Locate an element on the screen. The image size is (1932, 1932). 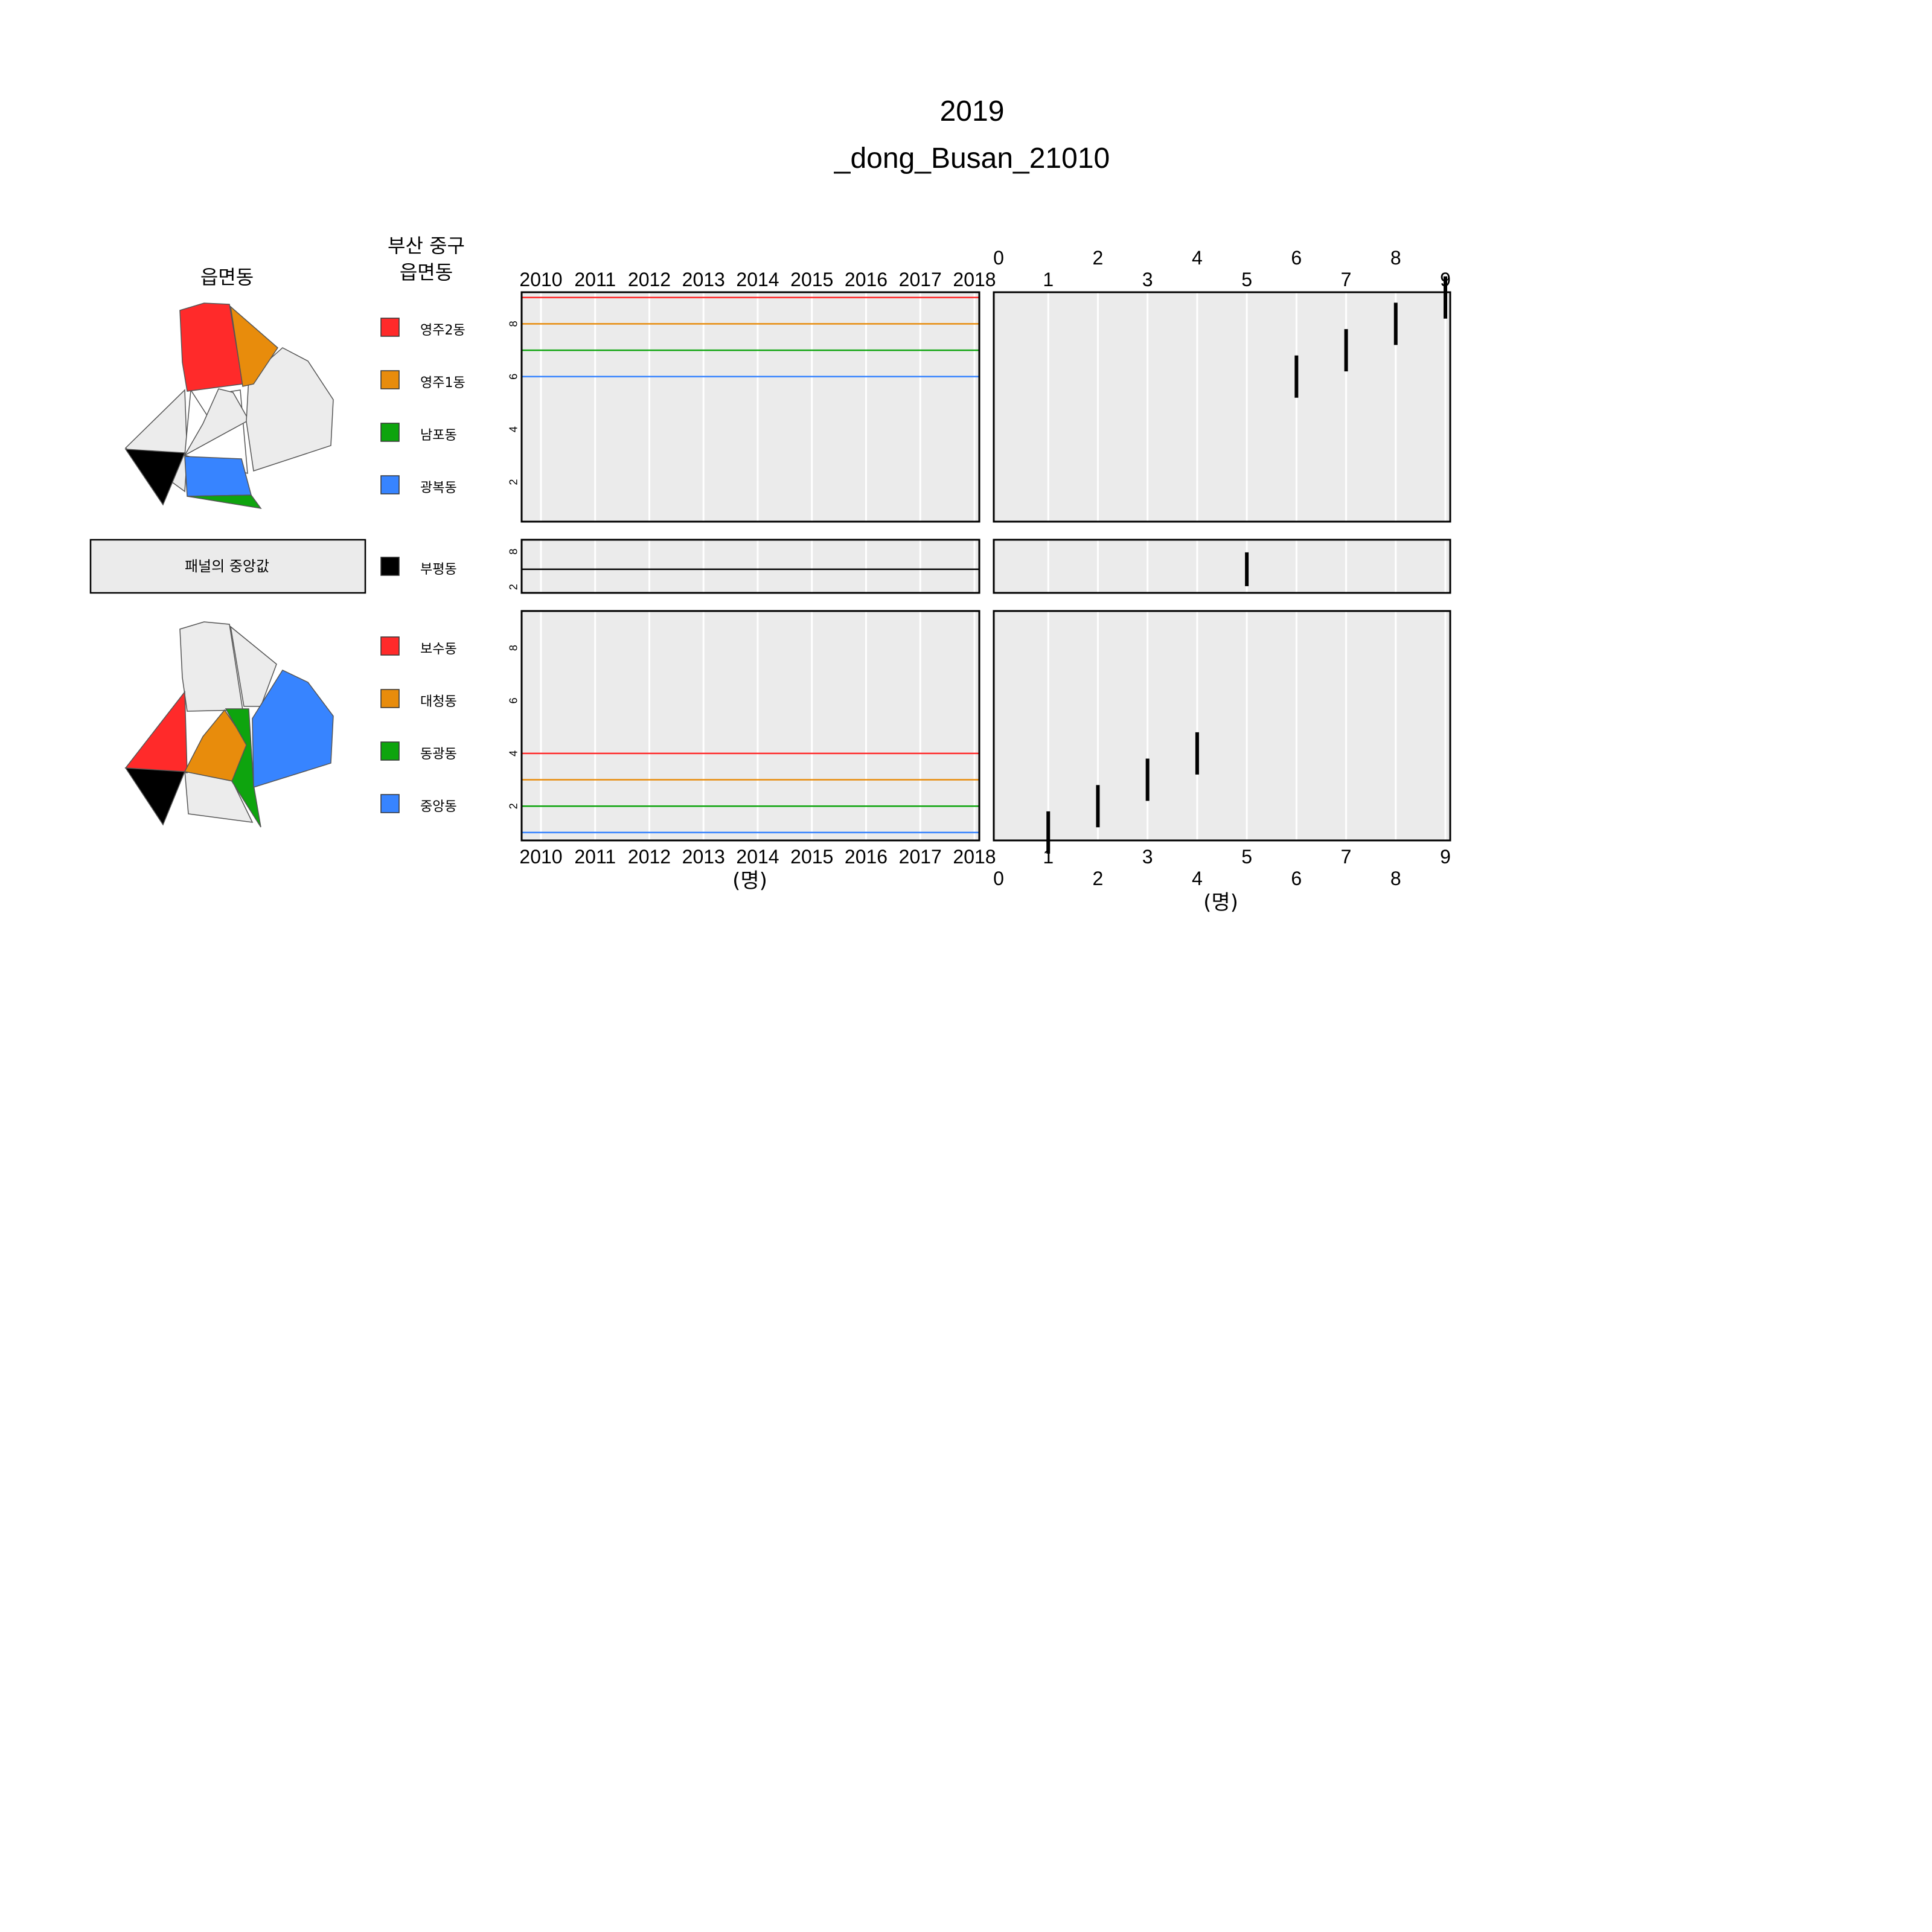
line-panel-median: 28 is located at coordinates (744, 566).